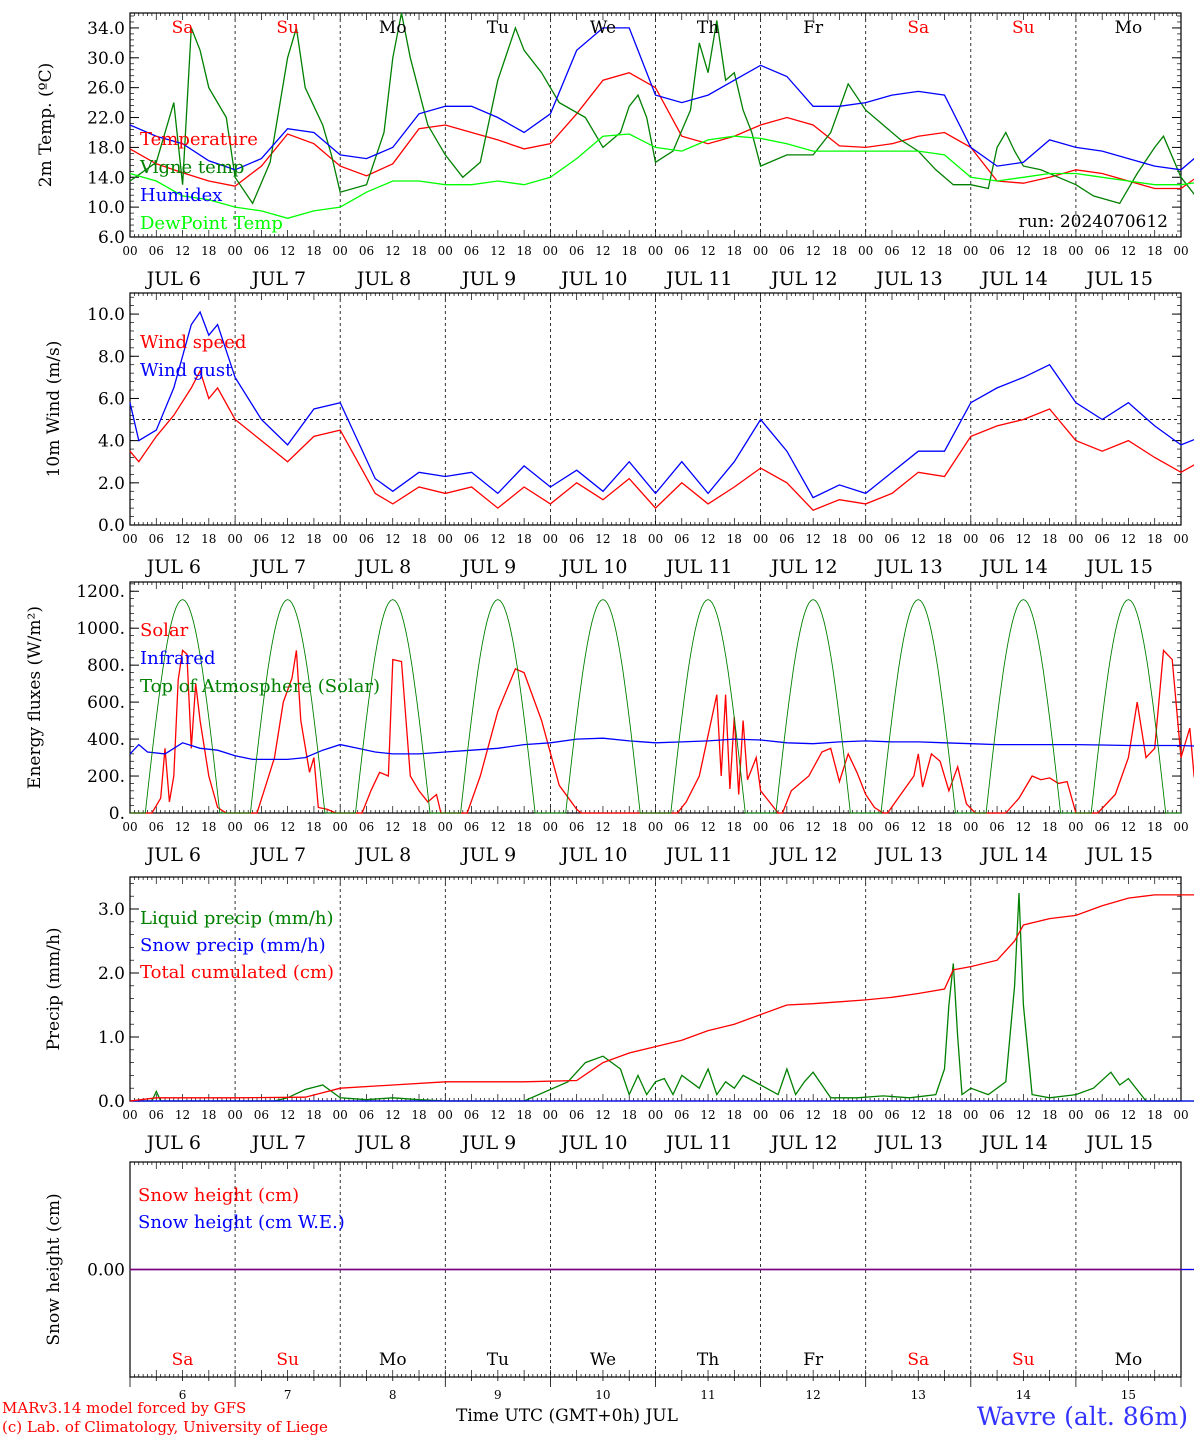 The width and height of the screenshot is (1194, 1440). I want to click on weekday-label: Fr, so click(813, 1360).